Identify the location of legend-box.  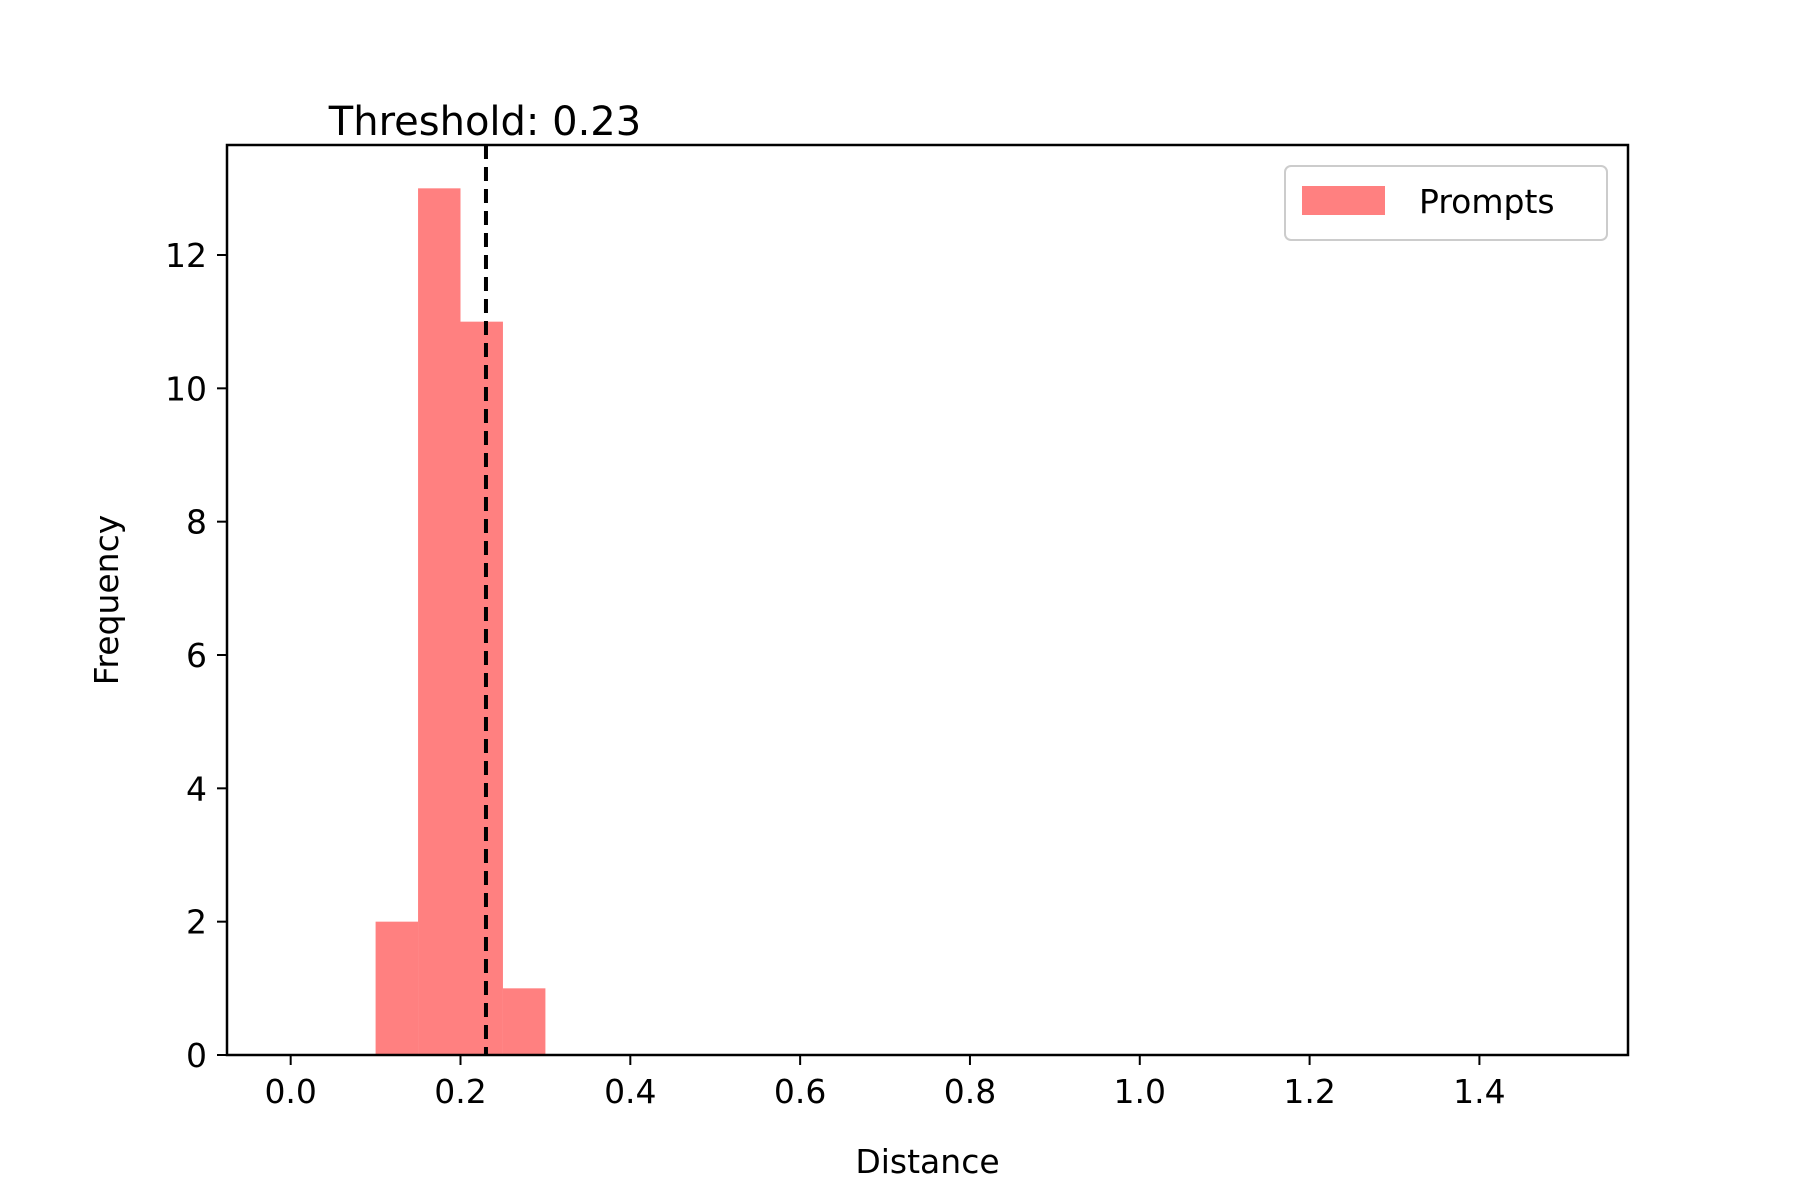
(1446, 203).